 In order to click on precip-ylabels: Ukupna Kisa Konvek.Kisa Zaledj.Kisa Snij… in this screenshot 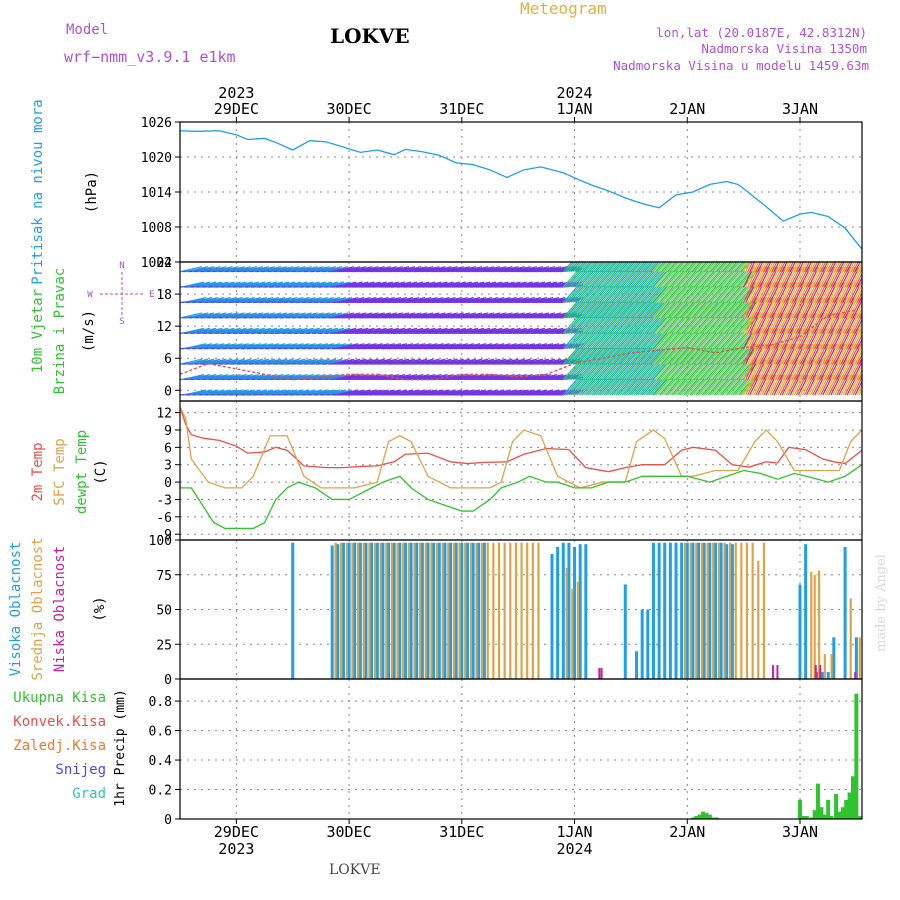, I will do `click(70, 747)`.